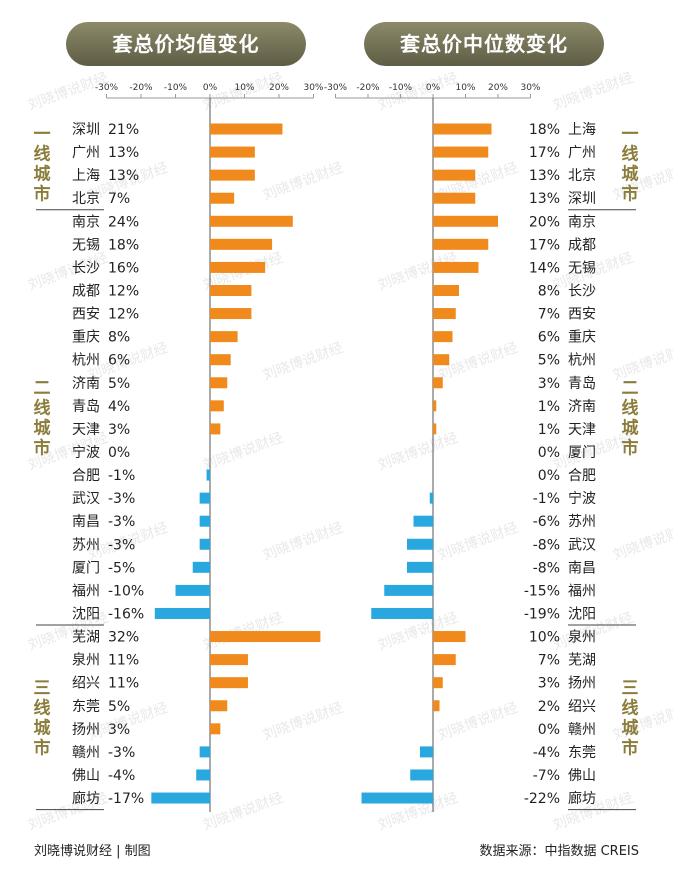  I want to click on data-label: 8%, so click(119, 338).